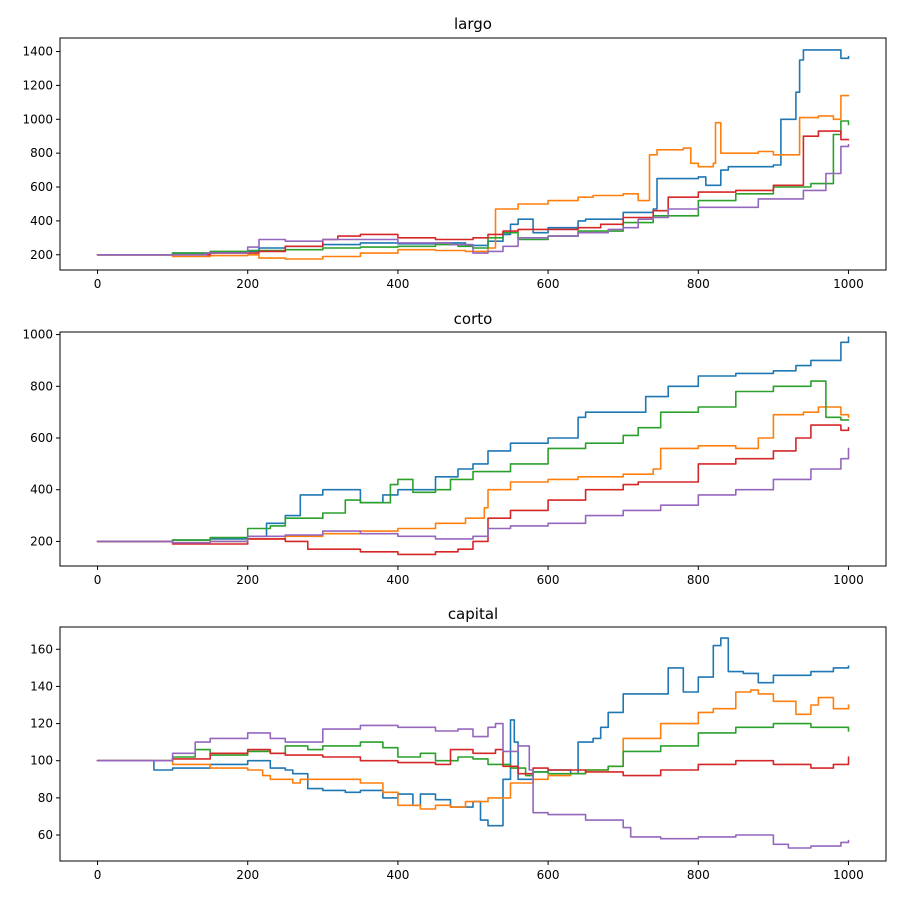 This screenshot has width=900, height=900. I want to click on chart-title: capital, so click(473, 614).